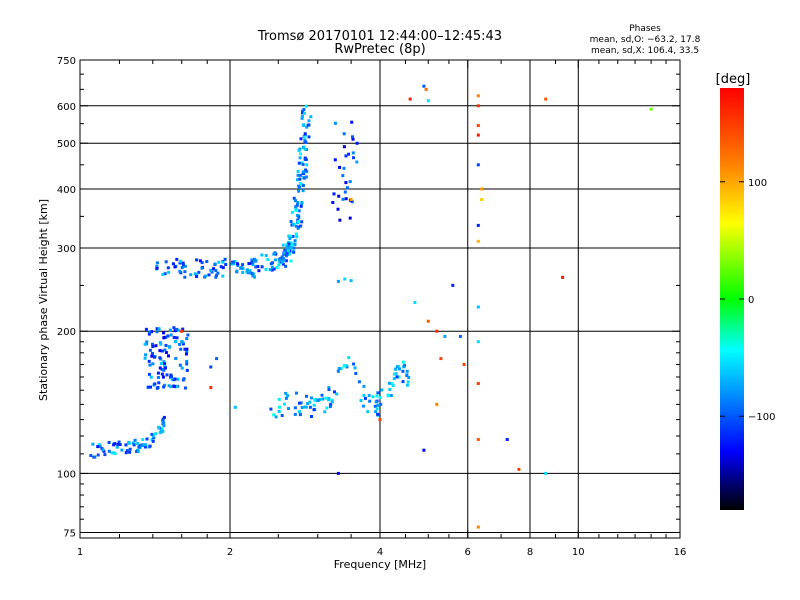  Describe the element at coordinates (69, 533) in the screenshot. I see `y-tick-label: 75` at that location.